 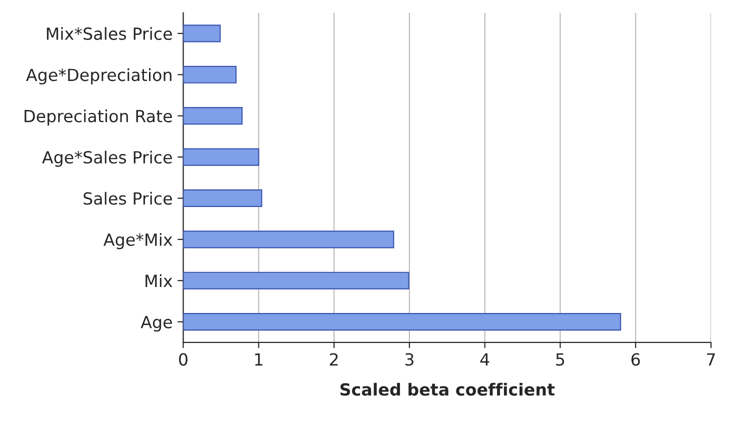 What do you see at coordinates (711, 359) in the screenshot?
I see `x-tick-label: 7` at bounding box center [711, 359].